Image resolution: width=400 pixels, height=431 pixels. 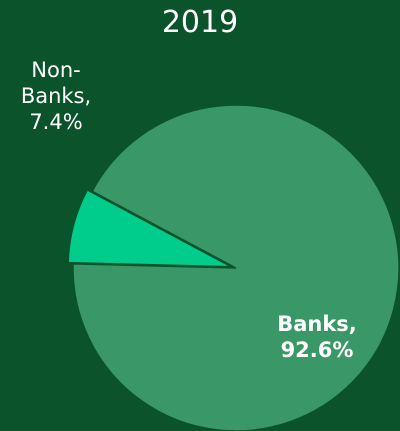 What do you see at coordinates (56, 96) in the screenshot?
I see `slice-label-non-banks: Non- Banks, 7.4%` at bounding box center [56, 96].